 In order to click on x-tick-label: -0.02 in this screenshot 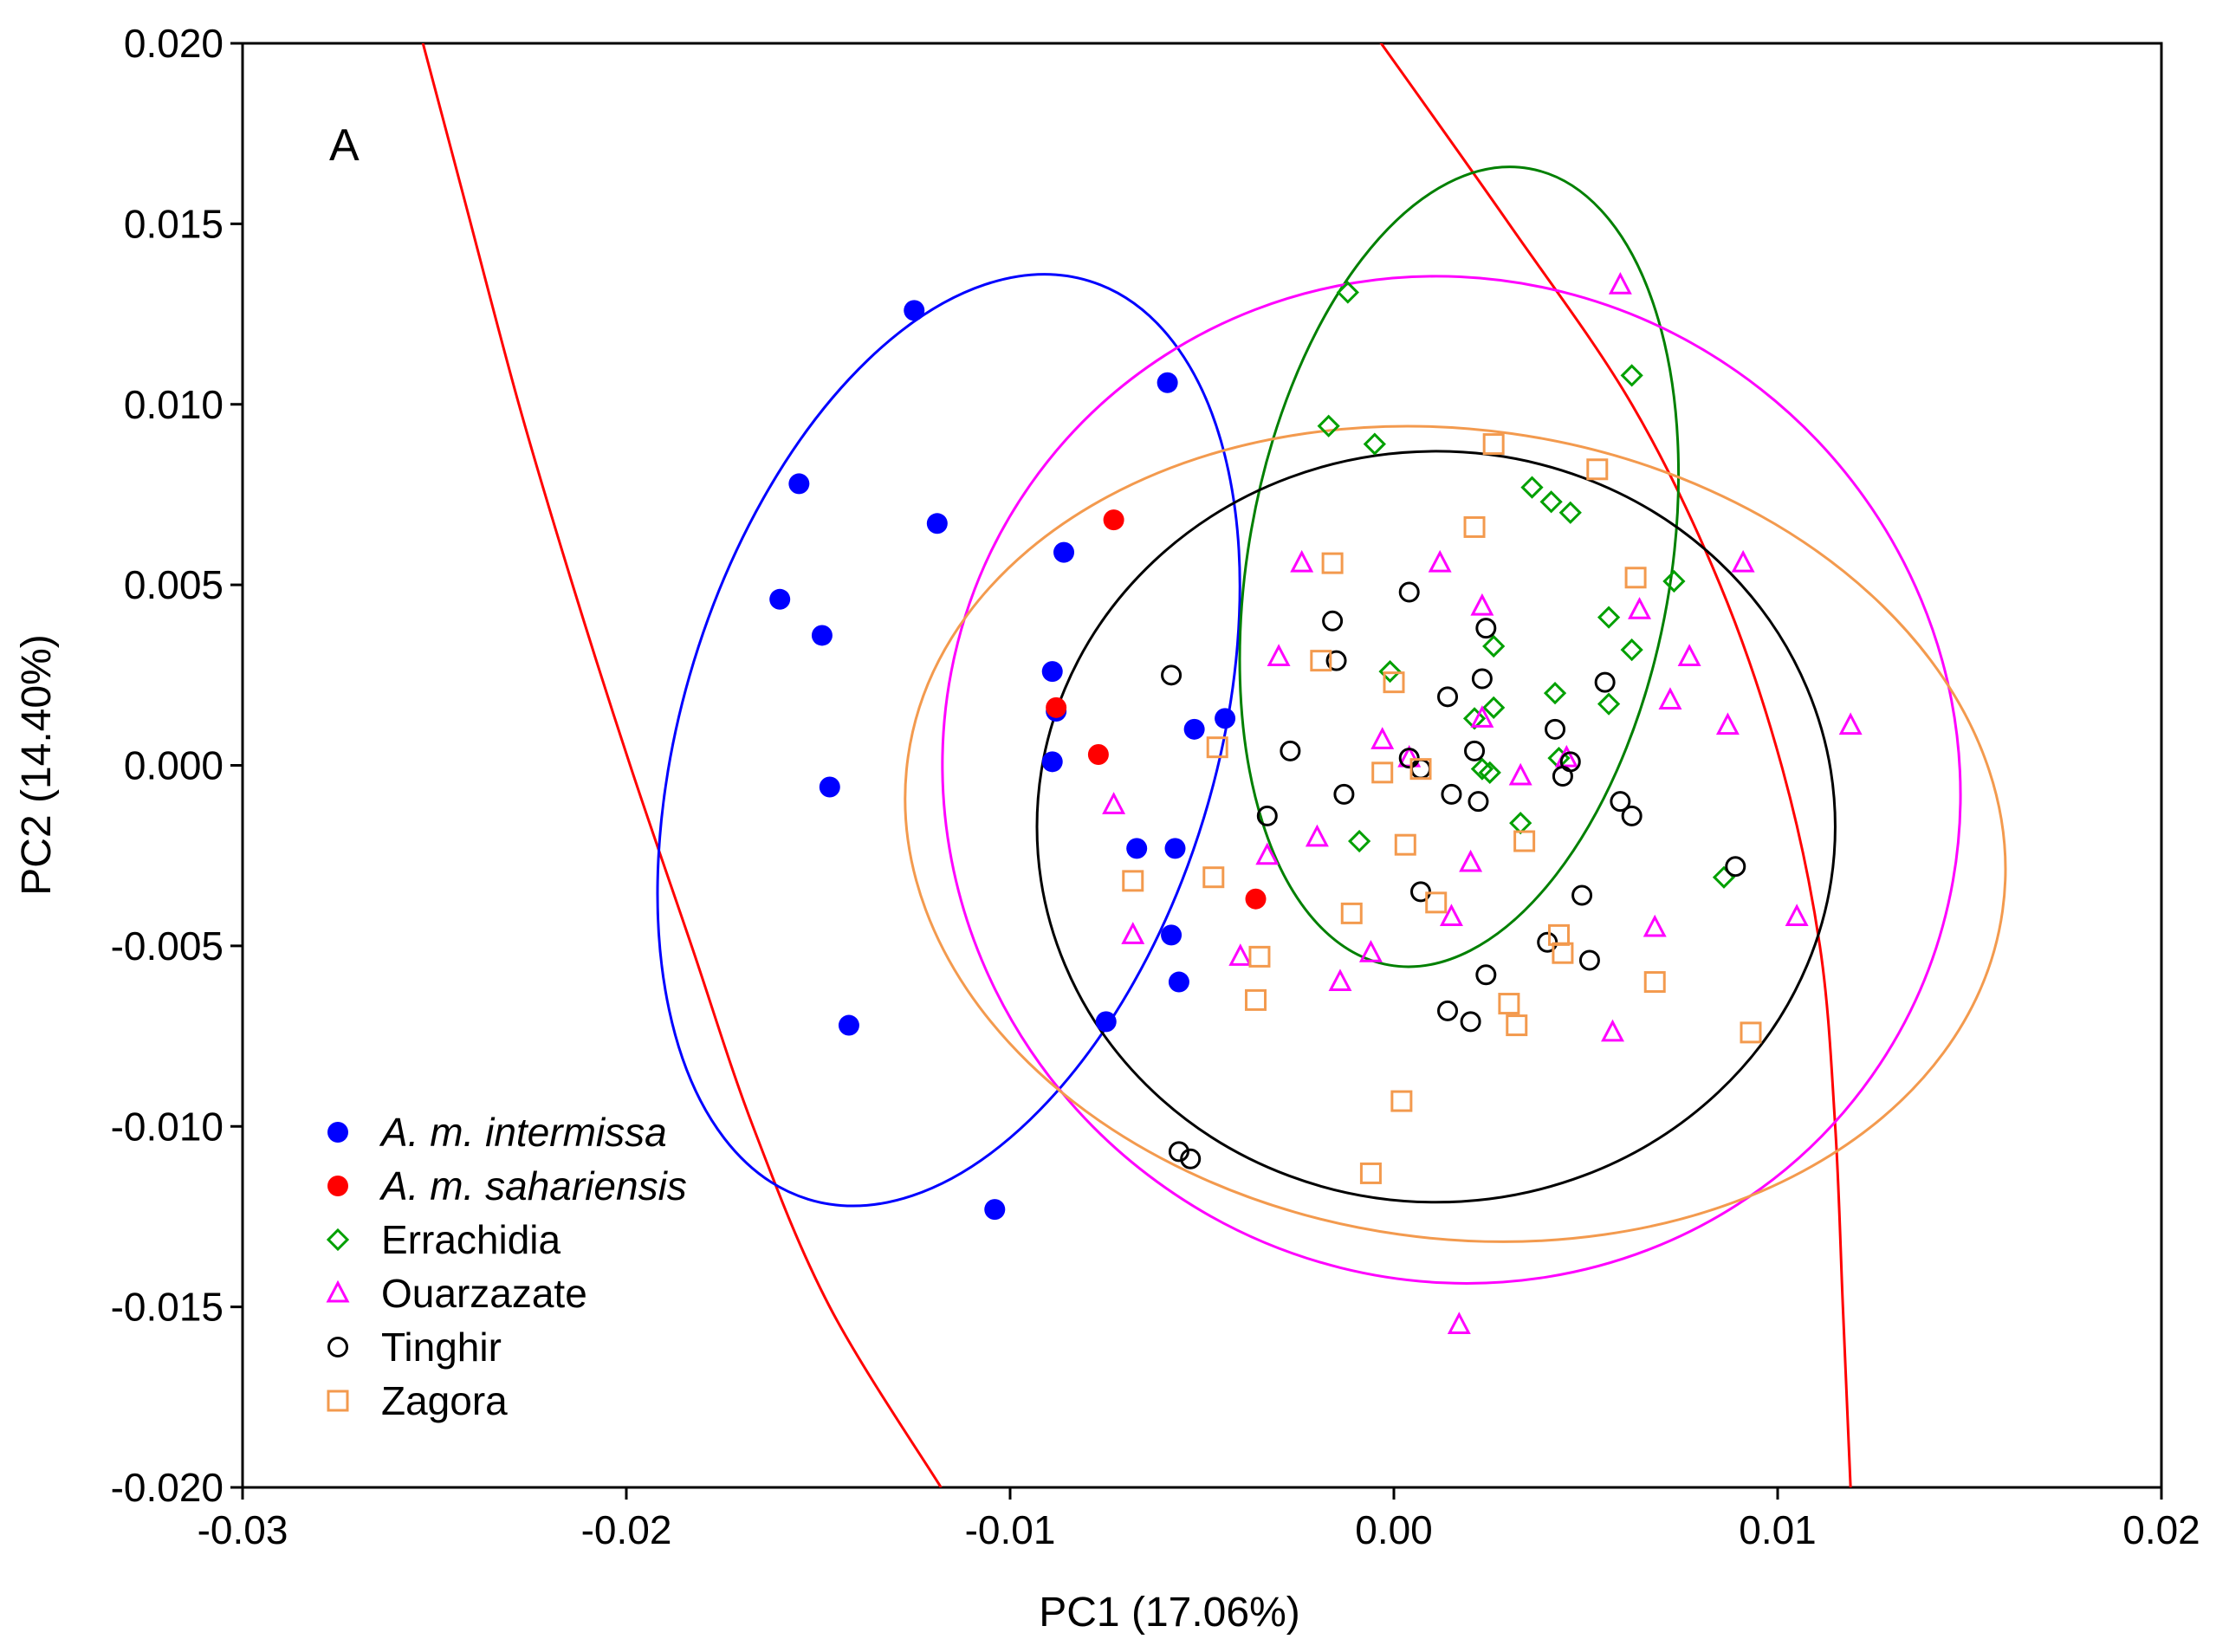, I will do `click(626, 1529)`.